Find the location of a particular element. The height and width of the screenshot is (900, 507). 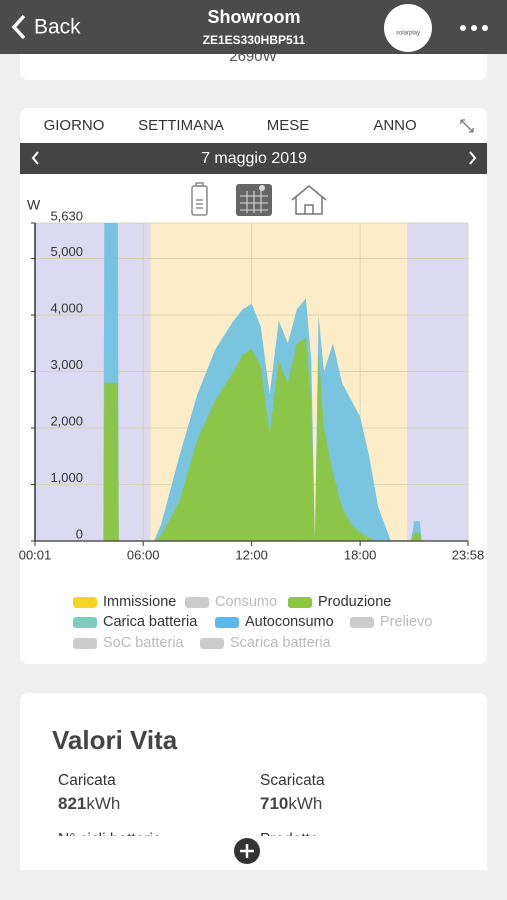

legend-label: Immissione is located at coordinates (139, 602).